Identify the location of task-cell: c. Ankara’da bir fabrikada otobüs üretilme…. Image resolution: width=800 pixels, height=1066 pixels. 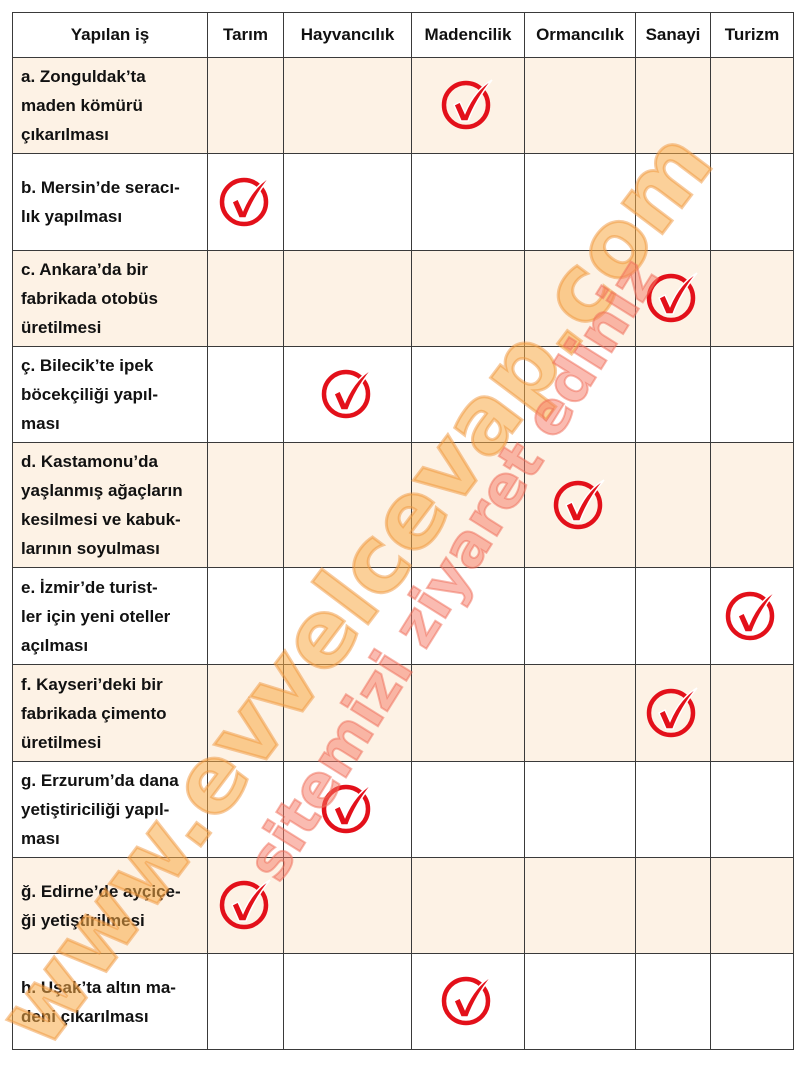
(110, 298).